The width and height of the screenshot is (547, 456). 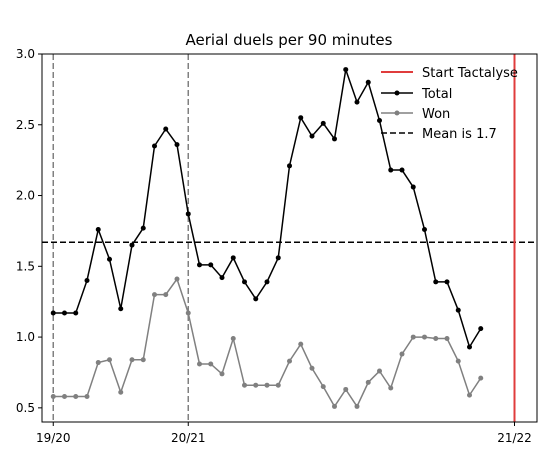 What do you see at coordinates (53, 438) in the screenshot?
I see `x-tick-label: 19/20` at bounding box center [53, 438].